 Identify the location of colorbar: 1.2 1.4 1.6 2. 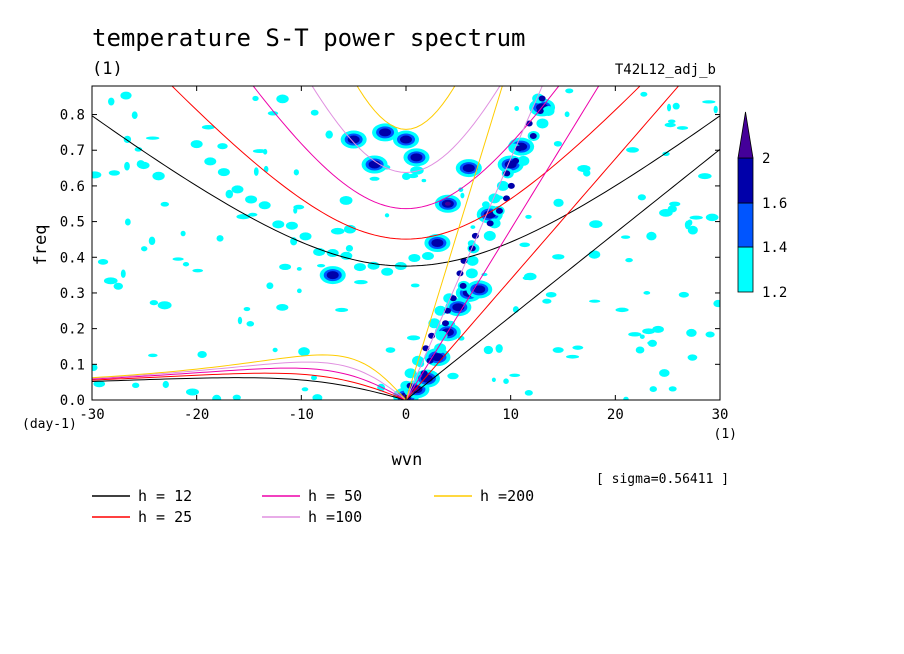
(762, 206).